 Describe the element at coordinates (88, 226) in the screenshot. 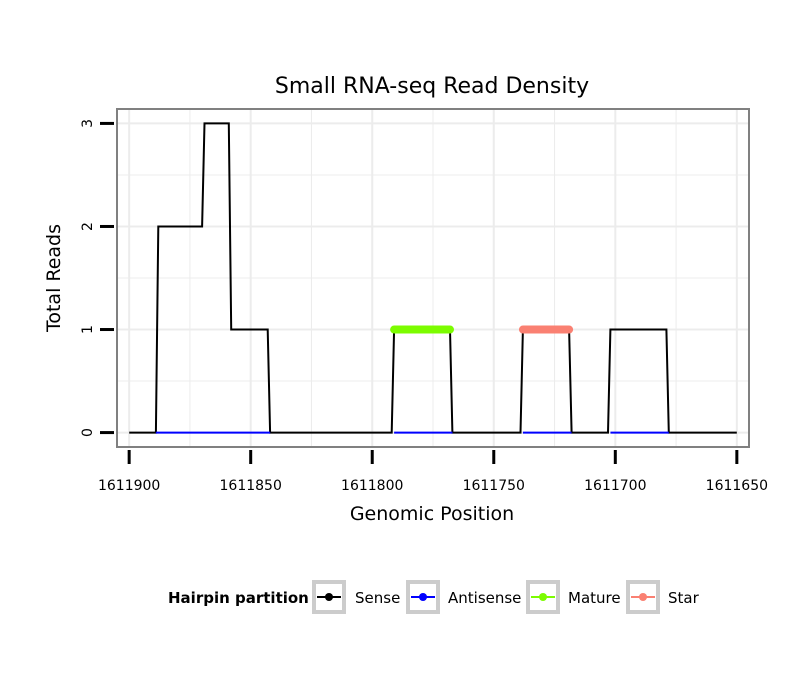

I see `y-tick-label: 2` at that location.